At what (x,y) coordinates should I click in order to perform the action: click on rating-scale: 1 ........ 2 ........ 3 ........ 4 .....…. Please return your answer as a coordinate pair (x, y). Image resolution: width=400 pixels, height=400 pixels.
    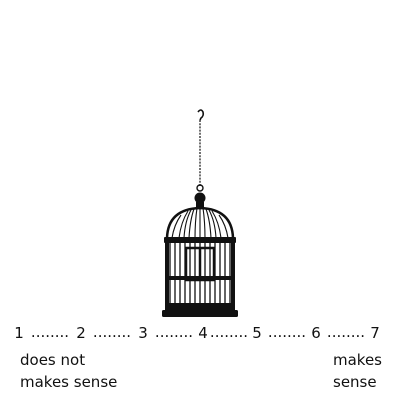
    Looking at the image, I should click on (200, 334).